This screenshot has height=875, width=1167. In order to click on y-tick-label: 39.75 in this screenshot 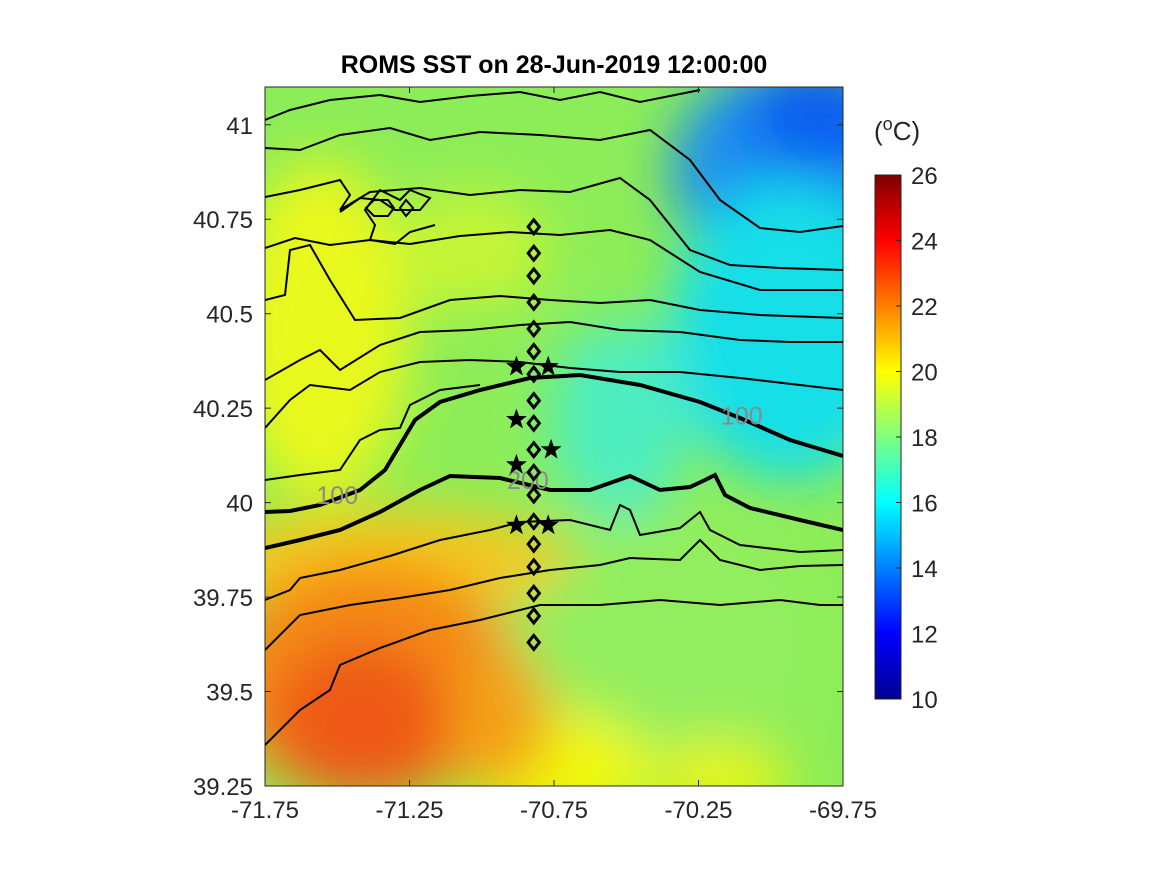, I will do `click(223, 598)`.